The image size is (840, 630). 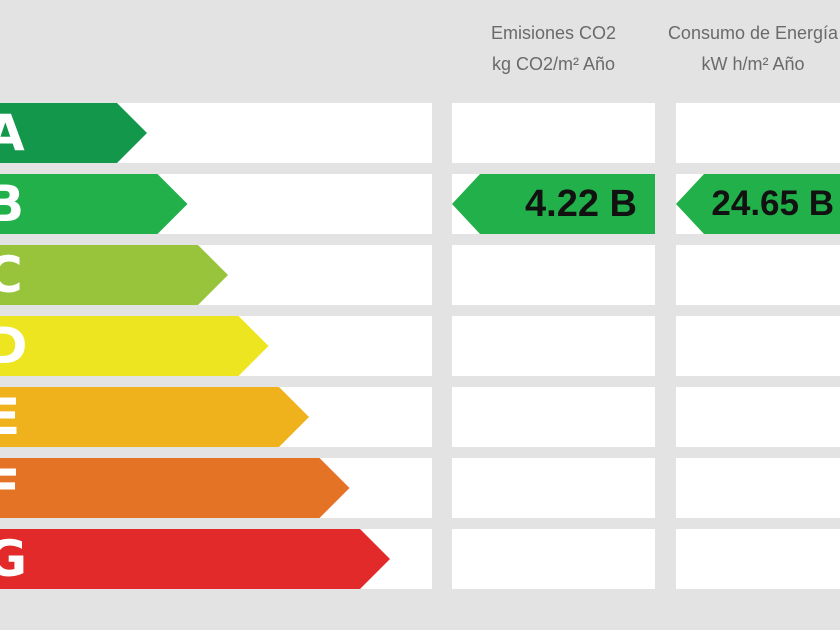 What do you see at coordinates (114, 275) in the screenshot?
I see `rating-arrow-c: C` at bounding box center [114, 275].